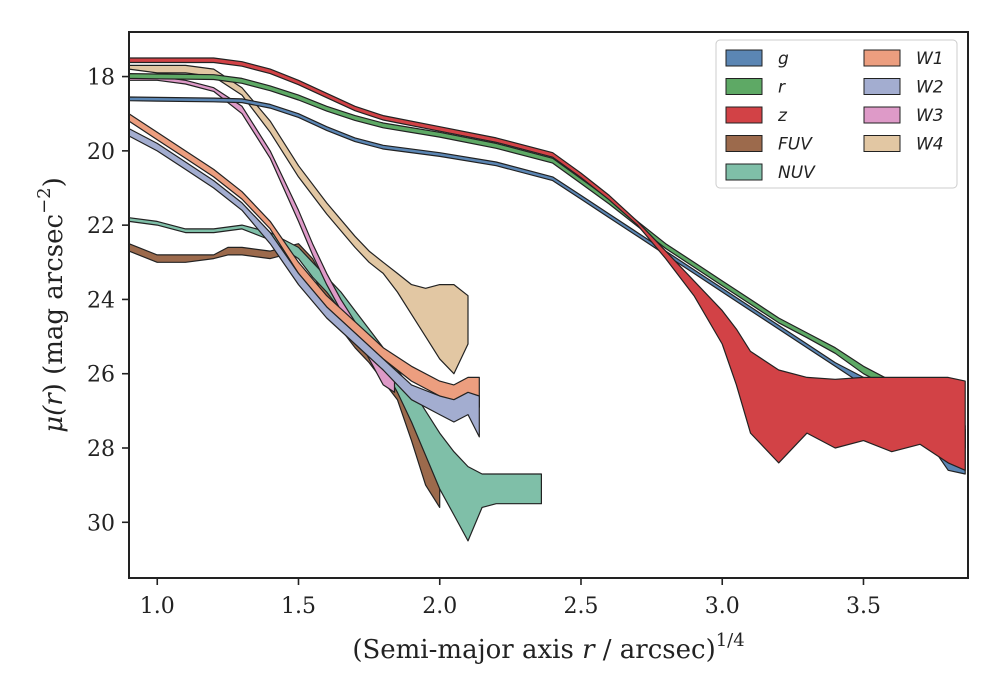 The width and height of the screenshot is (1000, 700). What do you see at coordinates (744, 143) in the screenshot?
I see `legend-swatch-fuv` at bounding box center [744, 143].